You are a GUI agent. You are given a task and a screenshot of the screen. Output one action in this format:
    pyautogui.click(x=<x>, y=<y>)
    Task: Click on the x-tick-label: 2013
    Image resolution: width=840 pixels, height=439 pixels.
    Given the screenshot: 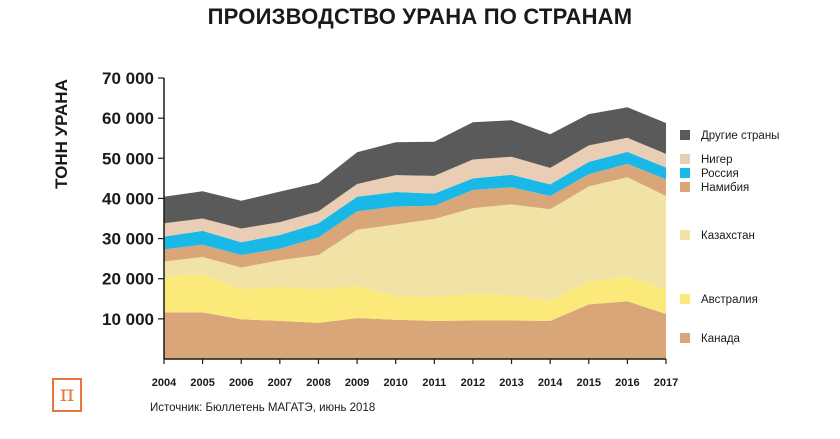 What is the action you would take?
    pyautogui.click(x=511, y=383)
    